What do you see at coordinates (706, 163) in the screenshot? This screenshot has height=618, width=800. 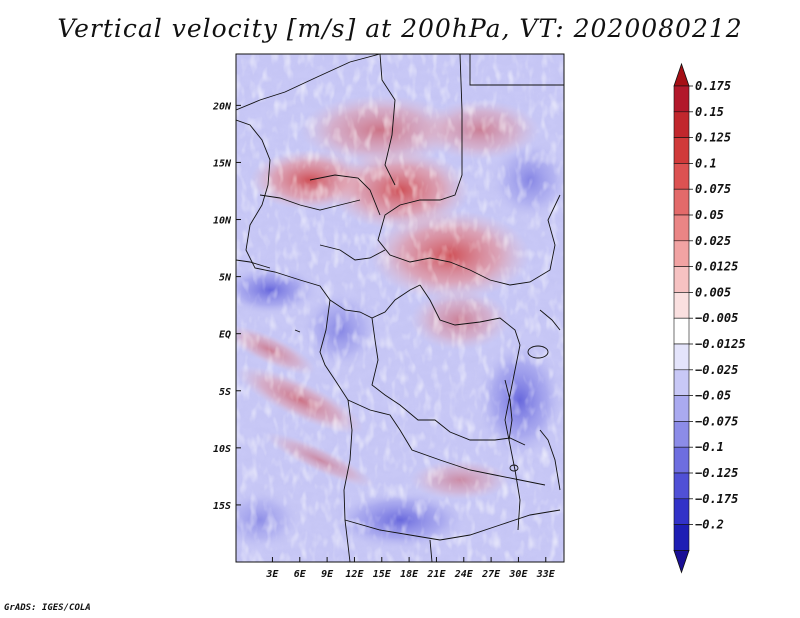 I see `colorbar-label: 0.1` at bounding box center [706, 163].